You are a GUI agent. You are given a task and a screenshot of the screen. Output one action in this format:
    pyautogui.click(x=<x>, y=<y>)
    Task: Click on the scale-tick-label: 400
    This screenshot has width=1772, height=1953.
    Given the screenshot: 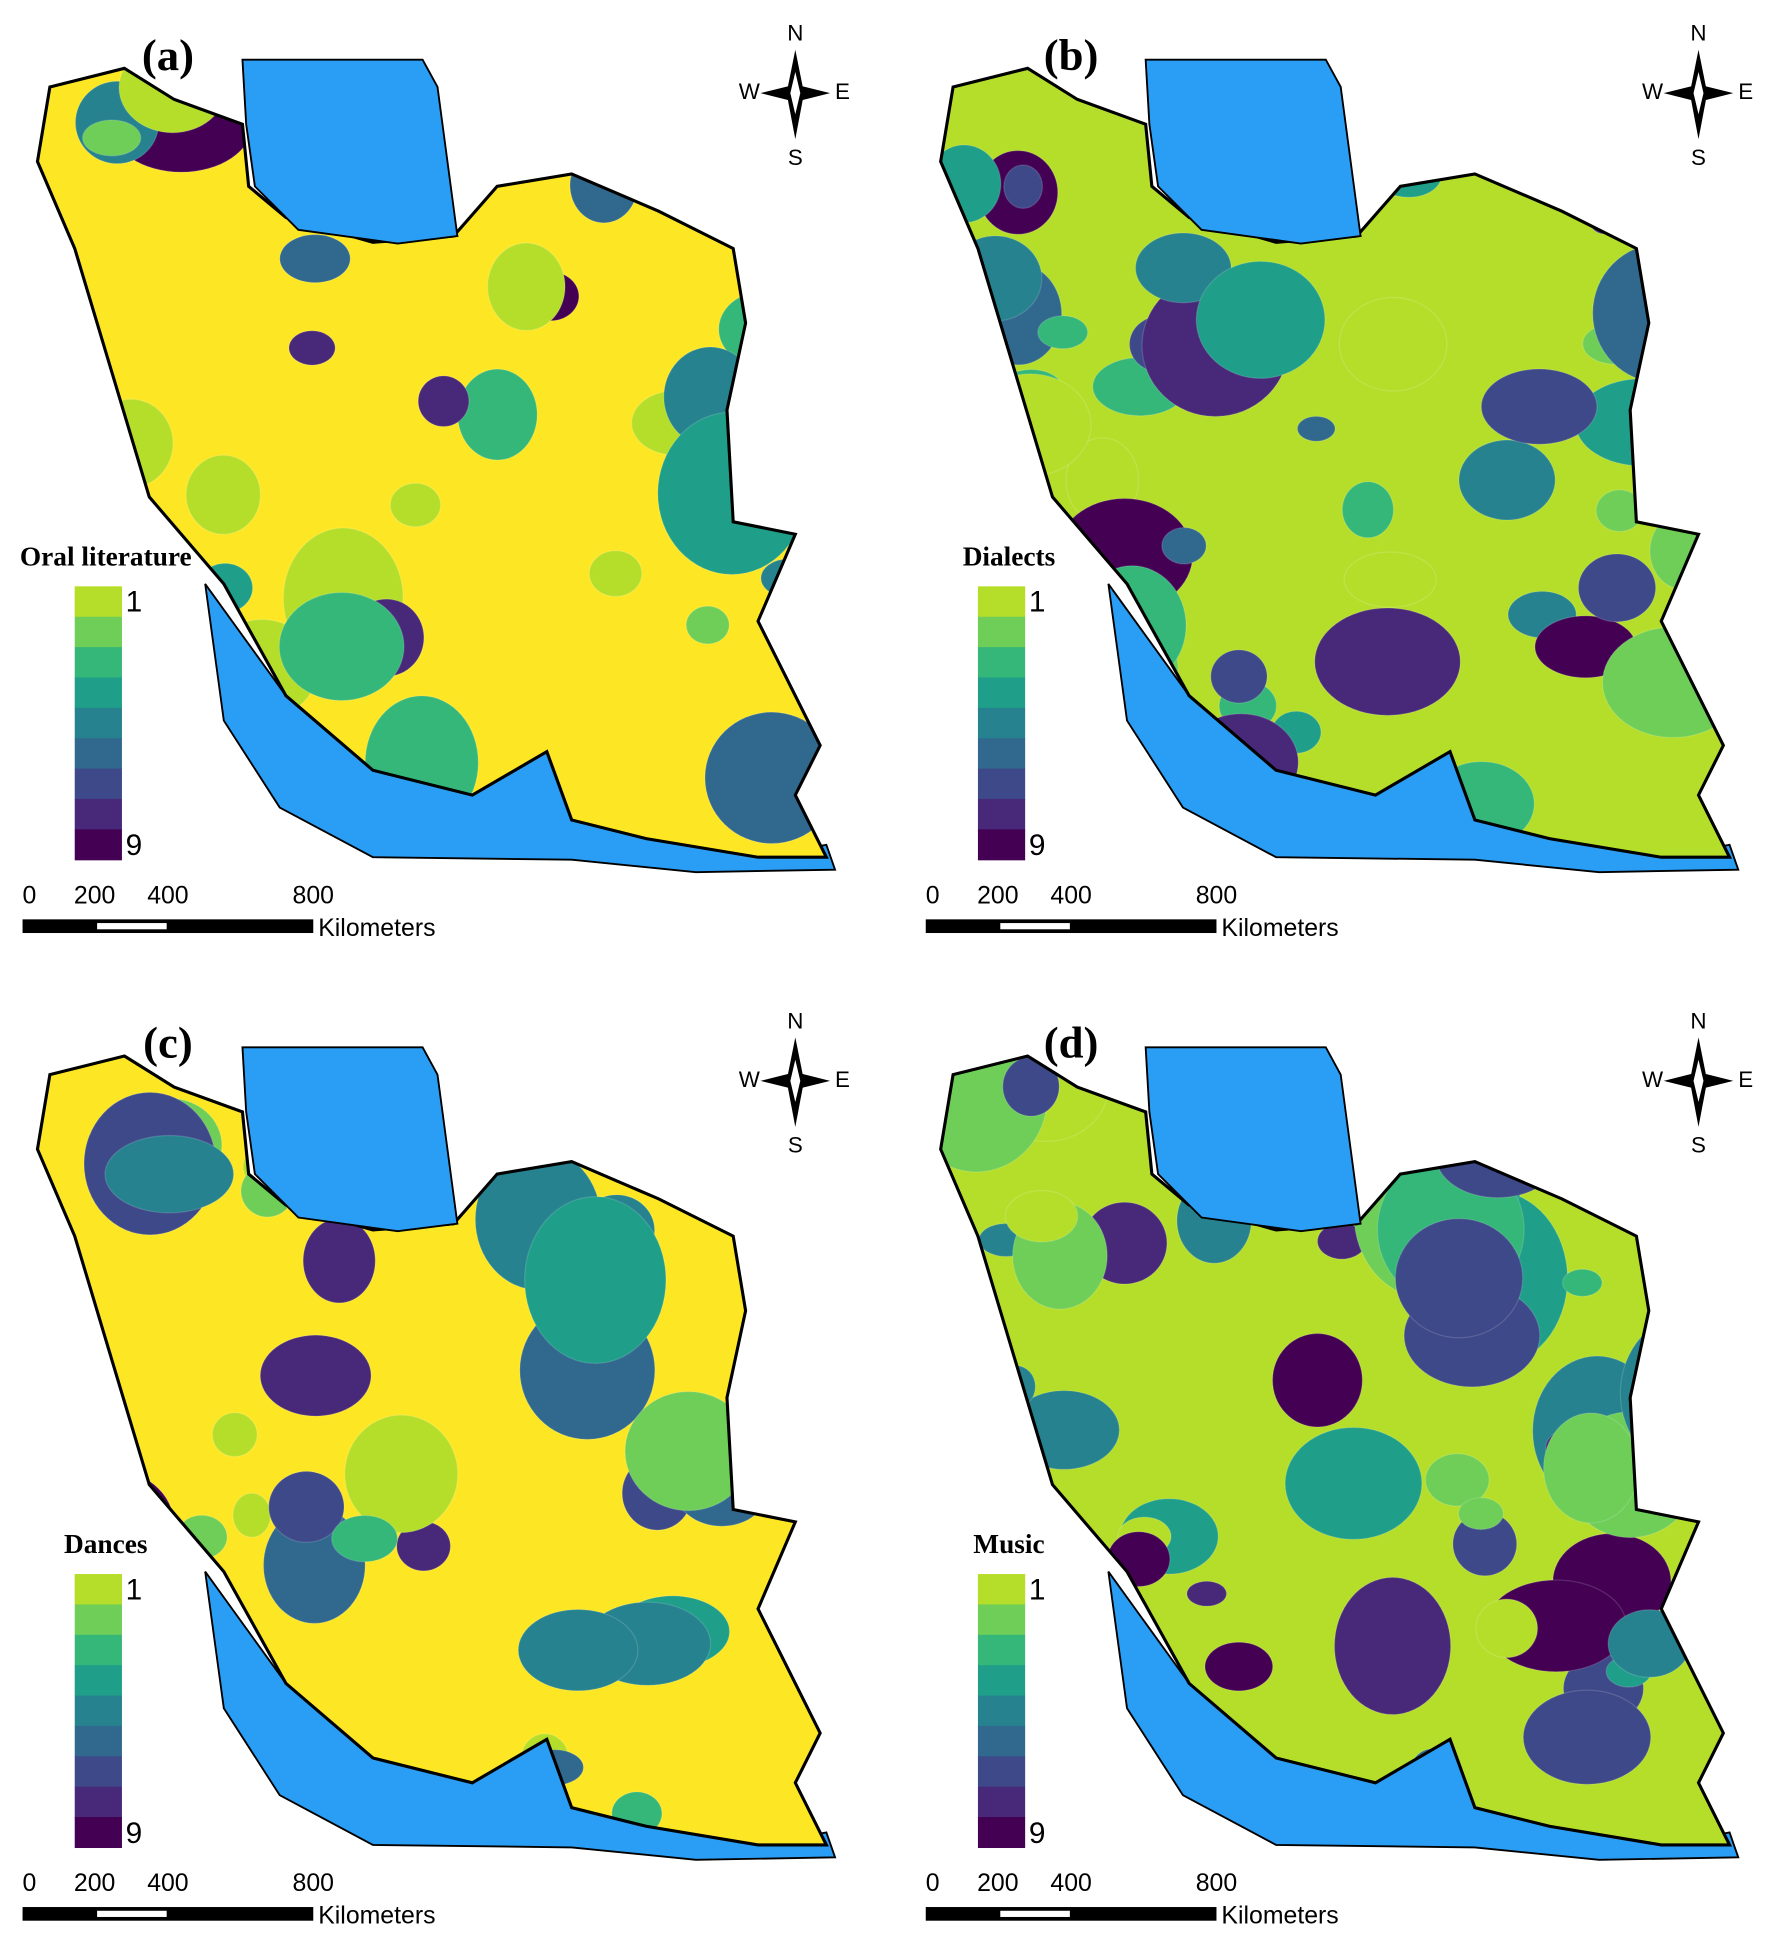 What is the action you would take?
    pyautogui.click(x=167, y=896)
    